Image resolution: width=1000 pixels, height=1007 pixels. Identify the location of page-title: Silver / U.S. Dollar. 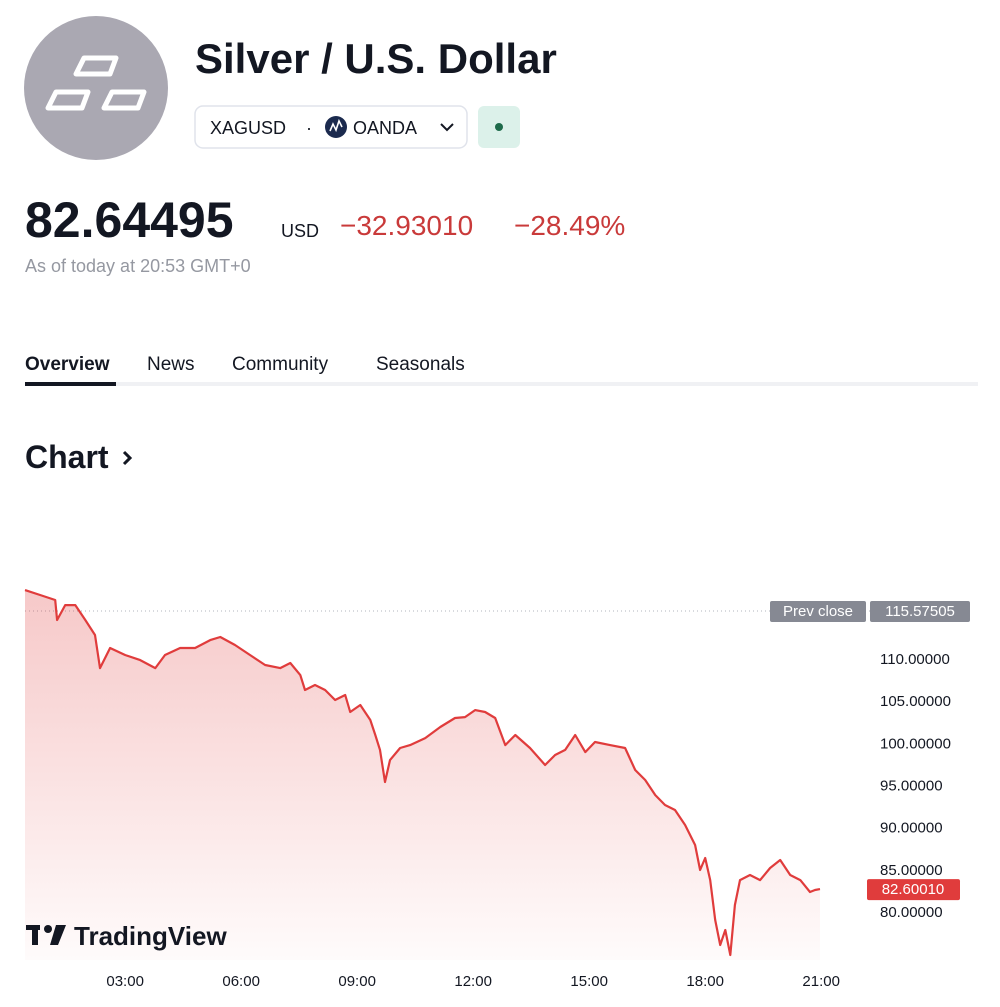
(376, 58).